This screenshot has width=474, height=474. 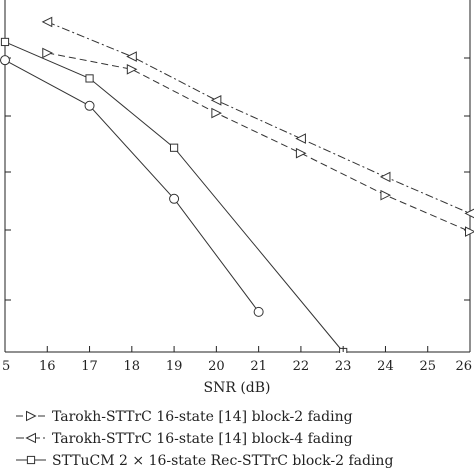 What do you see at coordinates (236, 388) in the screenshot?
I see `x-axis-title: SNR (dB)` at bounding box center [236, 388].